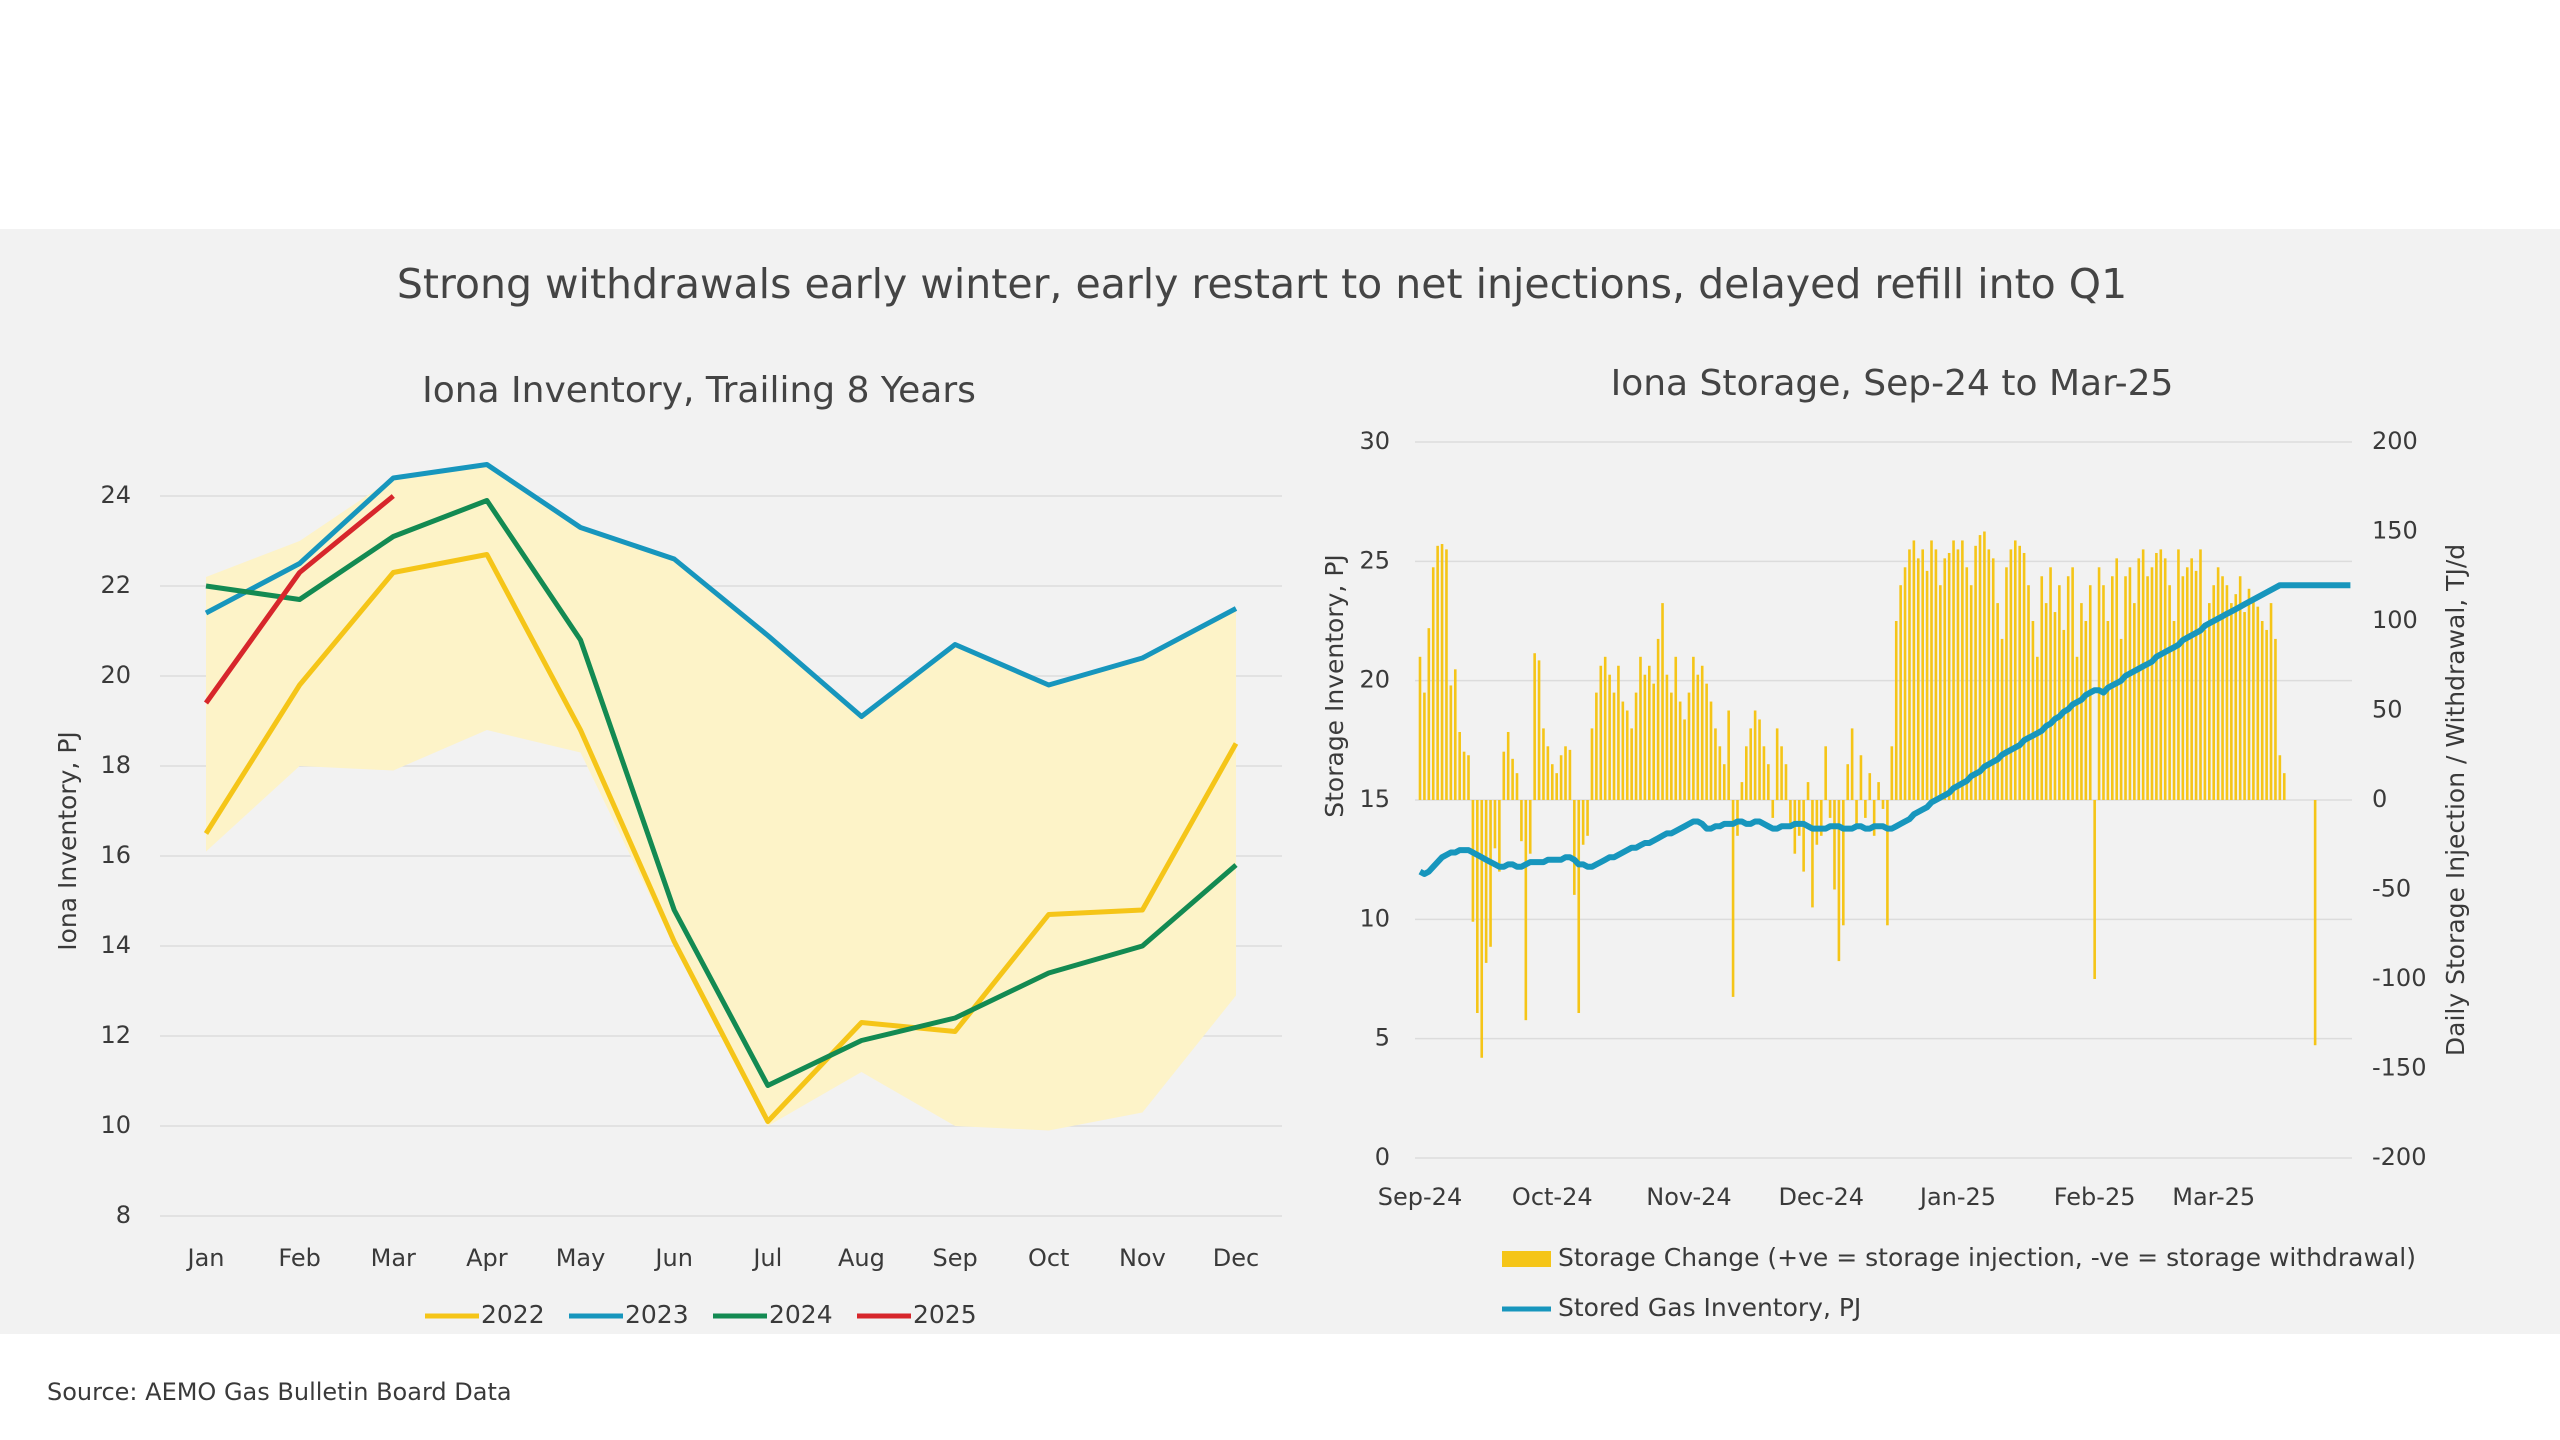 The image size is (2560, 1440). What do you see at coordinates (657, 1314) in the screenshot?
I see `legend-label: 2023` at bounding box center [657, 1314].